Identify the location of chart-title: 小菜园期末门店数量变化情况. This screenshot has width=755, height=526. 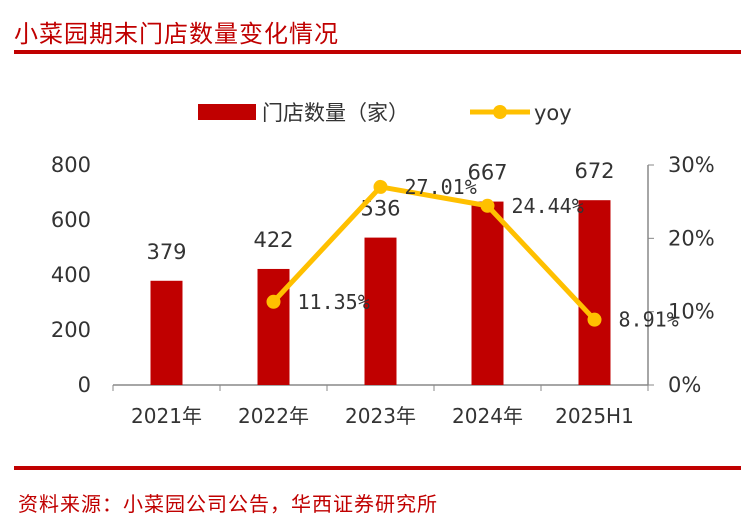
(176, 34).